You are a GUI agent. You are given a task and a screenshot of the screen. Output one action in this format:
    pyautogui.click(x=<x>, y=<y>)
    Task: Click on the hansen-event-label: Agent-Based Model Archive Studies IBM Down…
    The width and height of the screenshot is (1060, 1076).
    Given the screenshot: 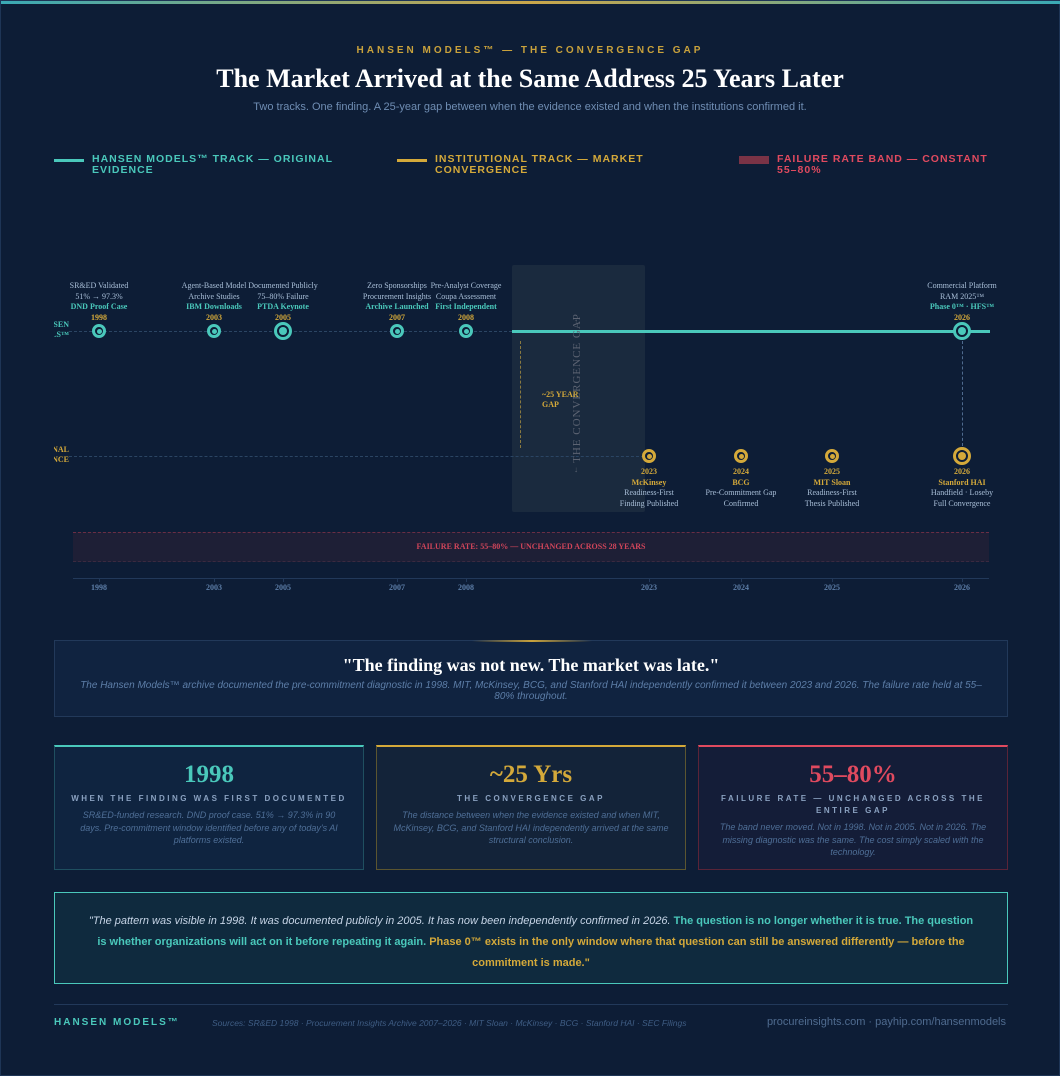 What is the action you would take?
    pyautogui.click(x=214, y=302)
    